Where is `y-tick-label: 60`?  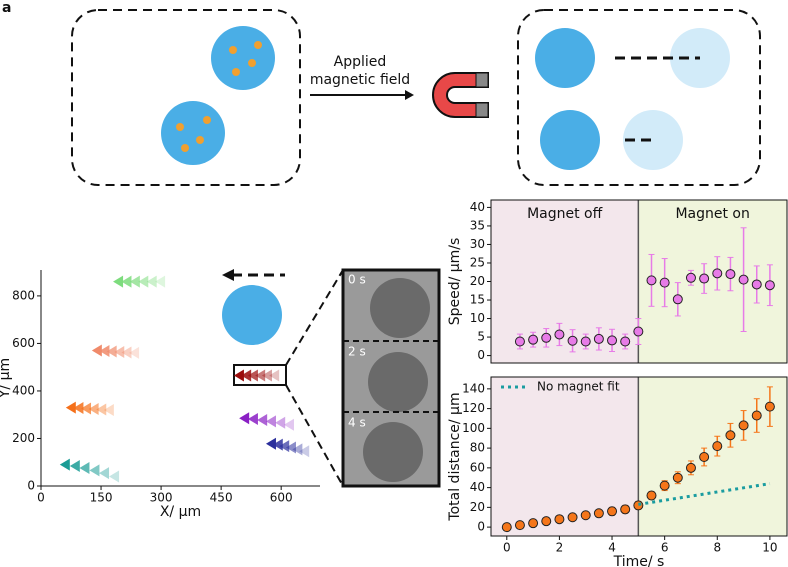 y-tick-label: 60 is located at coordinates (477, 467).